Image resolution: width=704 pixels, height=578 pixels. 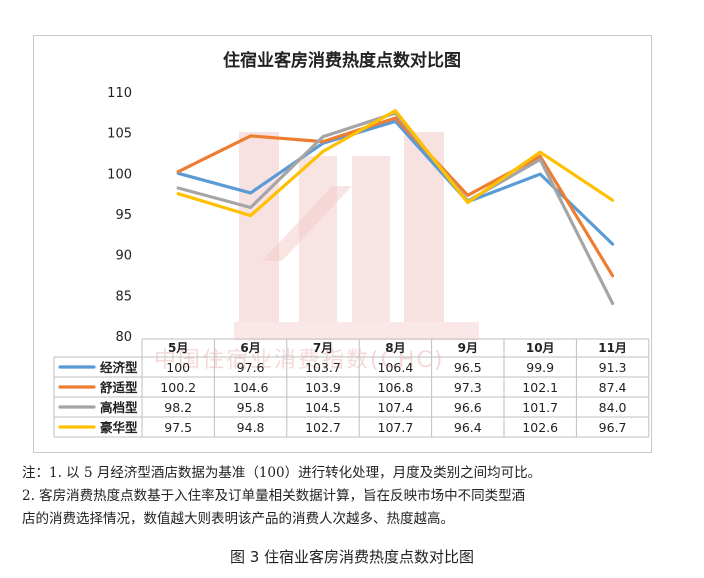 What do you see at coordinates (178, 367) in the screenshot?
I see `data-value-label: 100` at bounding box center [178, 367].